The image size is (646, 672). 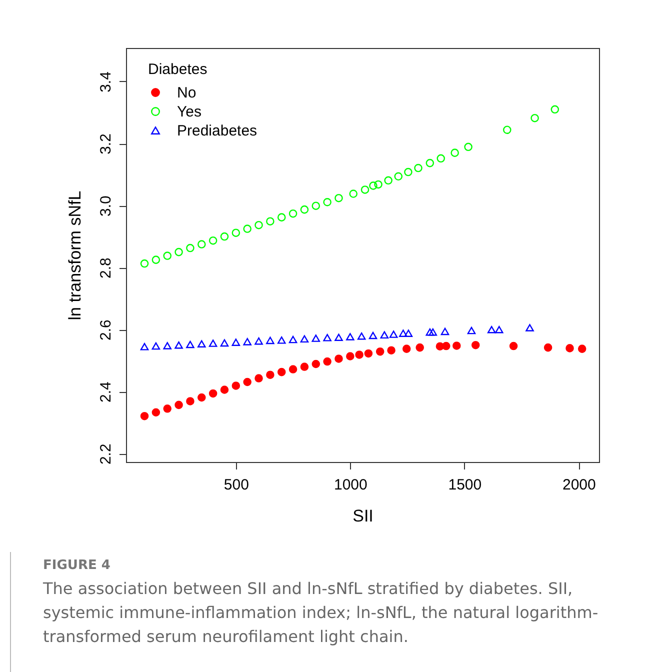 What do you see at coordinates (189, 112) in the screenshot?
I see `legend-label: Yes` at bounding box center [189, 112].